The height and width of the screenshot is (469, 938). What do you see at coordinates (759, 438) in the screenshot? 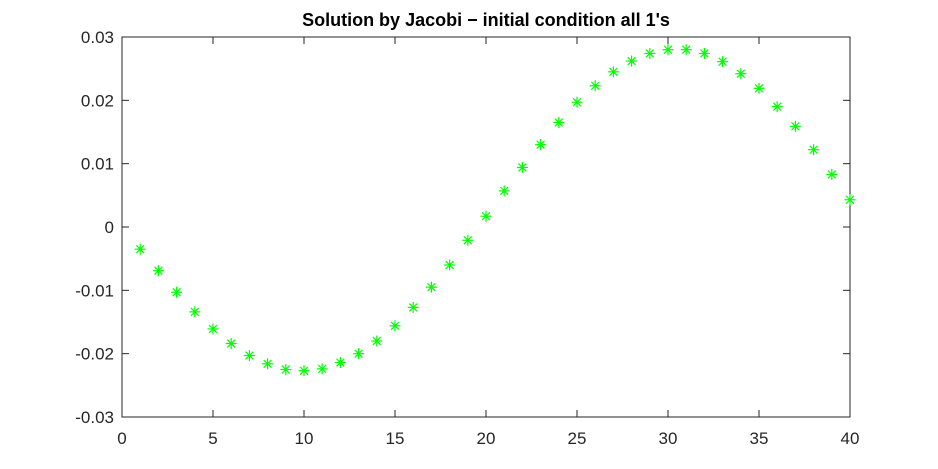
I see `x-tick-label: 35` at bounding box center [759, 438].